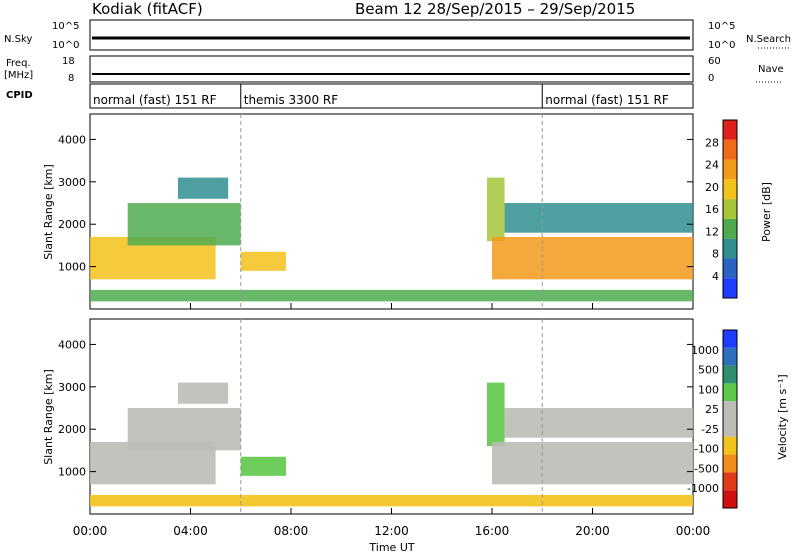 The image size is (800, 558). I want to click on nsky-label: N.Sky, so click(18, 39).